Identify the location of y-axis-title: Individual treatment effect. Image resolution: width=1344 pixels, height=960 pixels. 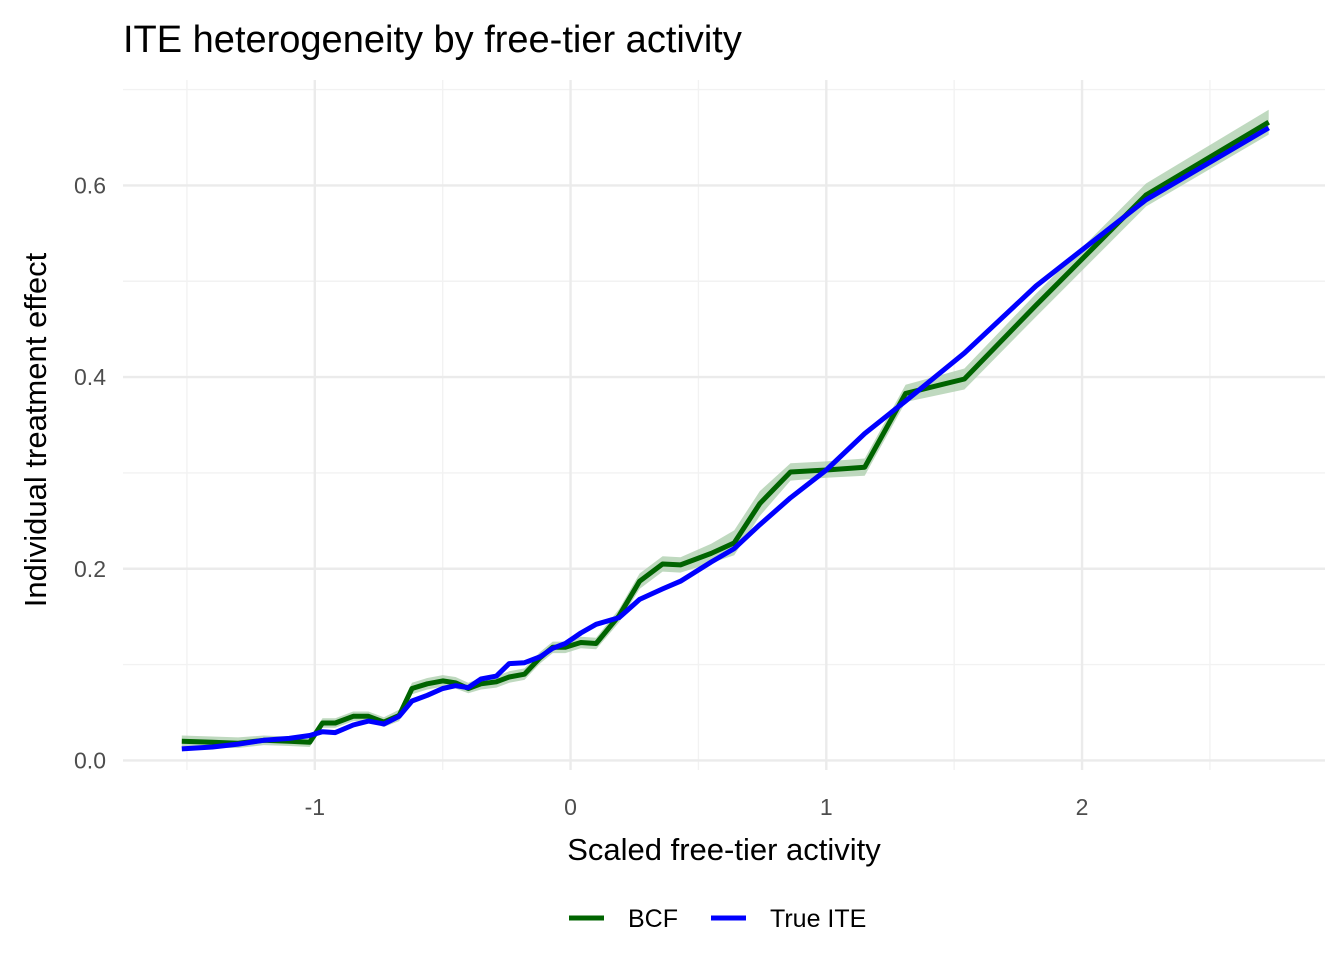
(35, 429).